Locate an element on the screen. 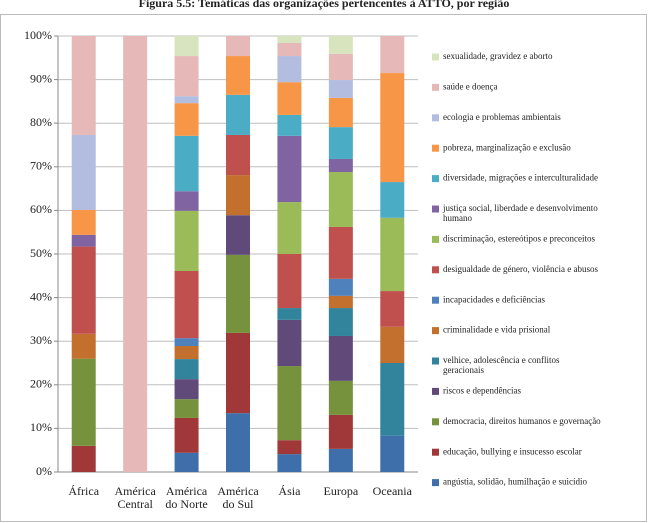 This screenshot has height=523, width=648. y-tick-label: 60% is located at coordinates (41, 209).